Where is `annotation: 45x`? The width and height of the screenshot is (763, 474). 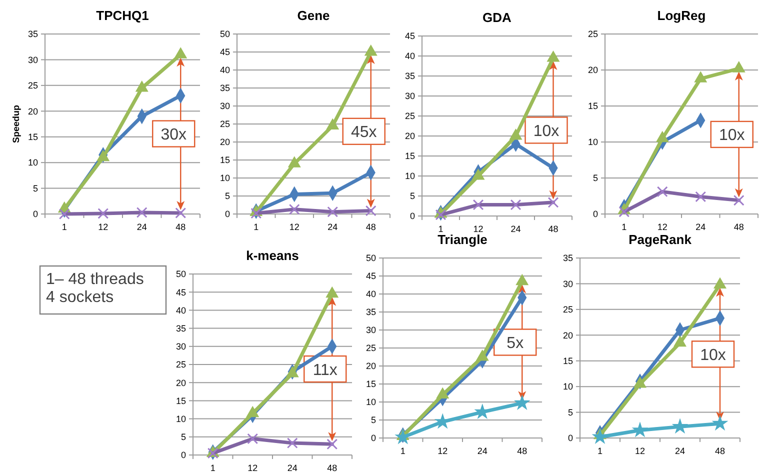
annotation: 45x is located at coordinates (363, 133).